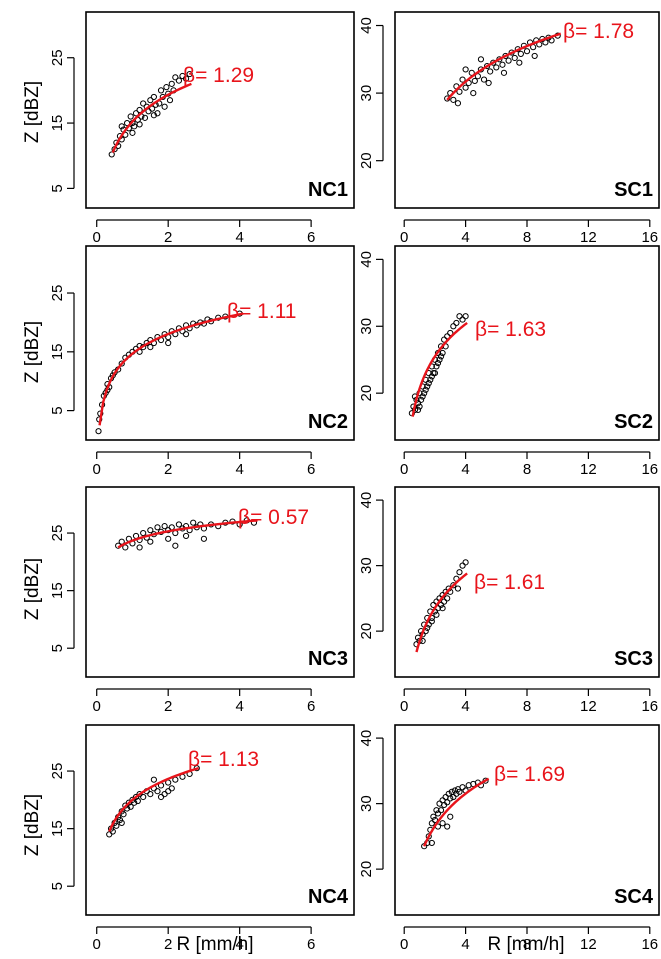 This screenshot has width=661, height=959. Describe the element at coordinates (404, 944) in the screenshot. I see `sc4-x-tick-label: 0` at that location.